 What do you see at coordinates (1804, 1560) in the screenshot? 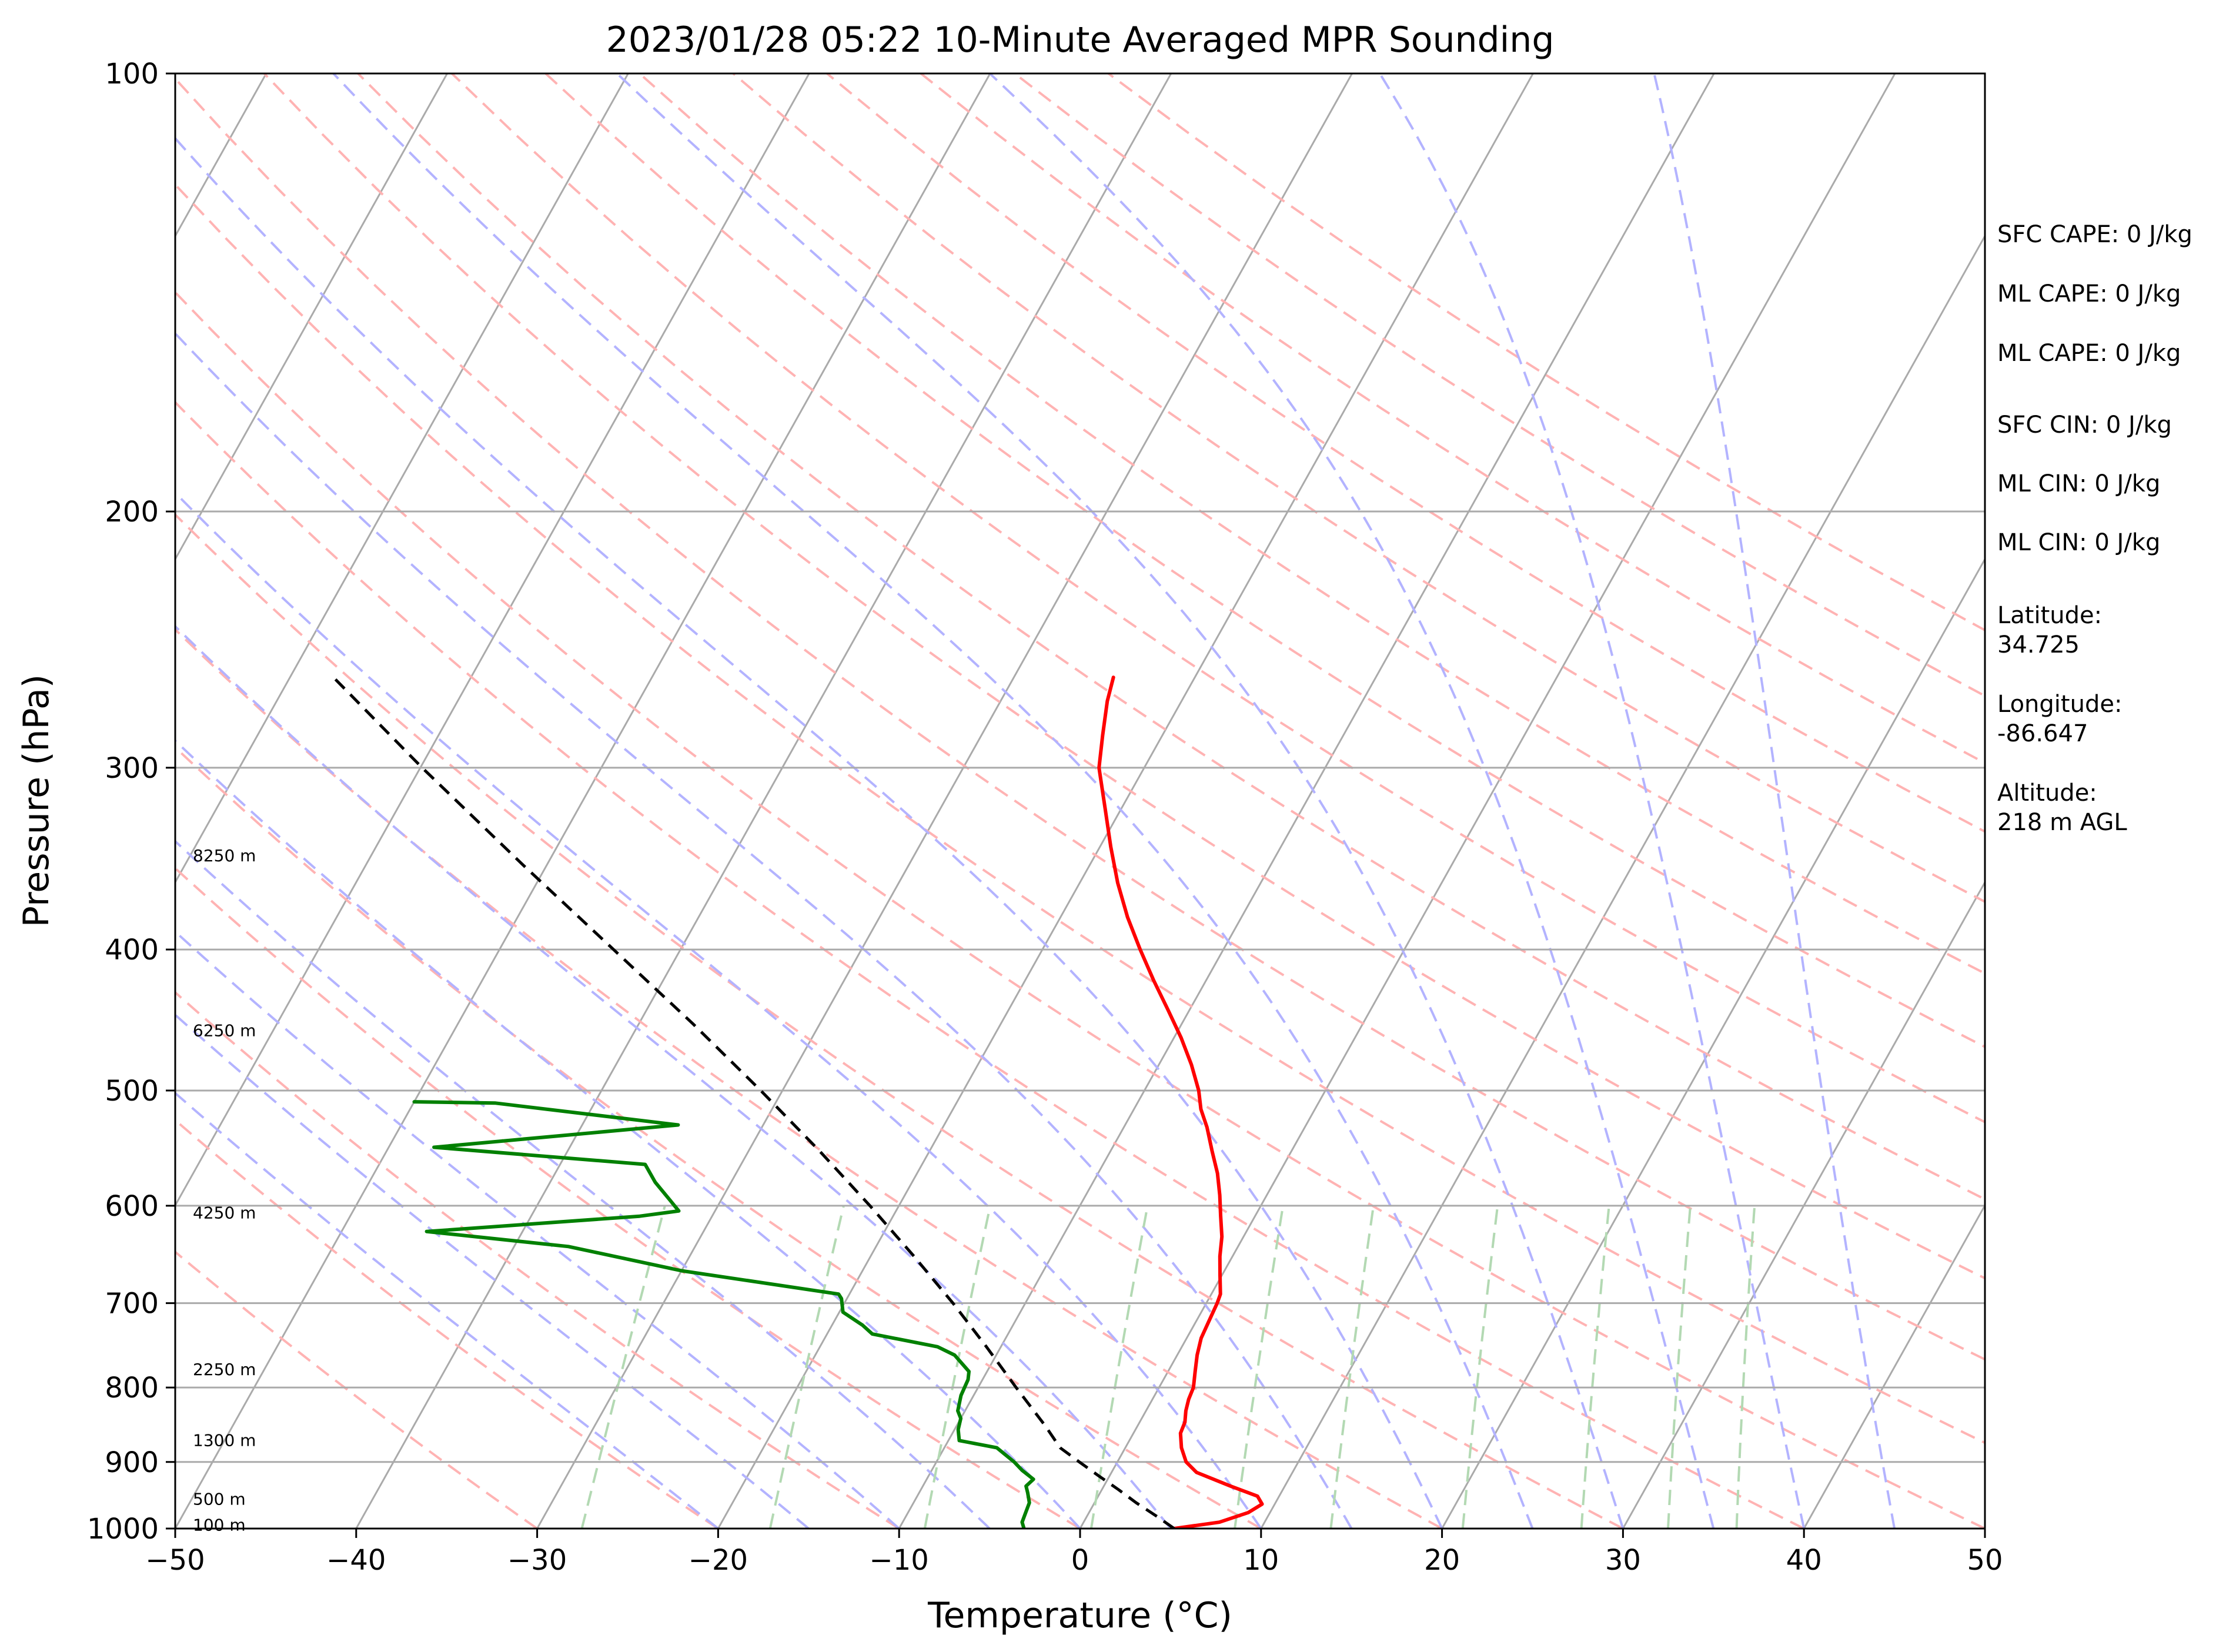
I see `x-tick-label: 40` at bounding box center [1804, 1560].